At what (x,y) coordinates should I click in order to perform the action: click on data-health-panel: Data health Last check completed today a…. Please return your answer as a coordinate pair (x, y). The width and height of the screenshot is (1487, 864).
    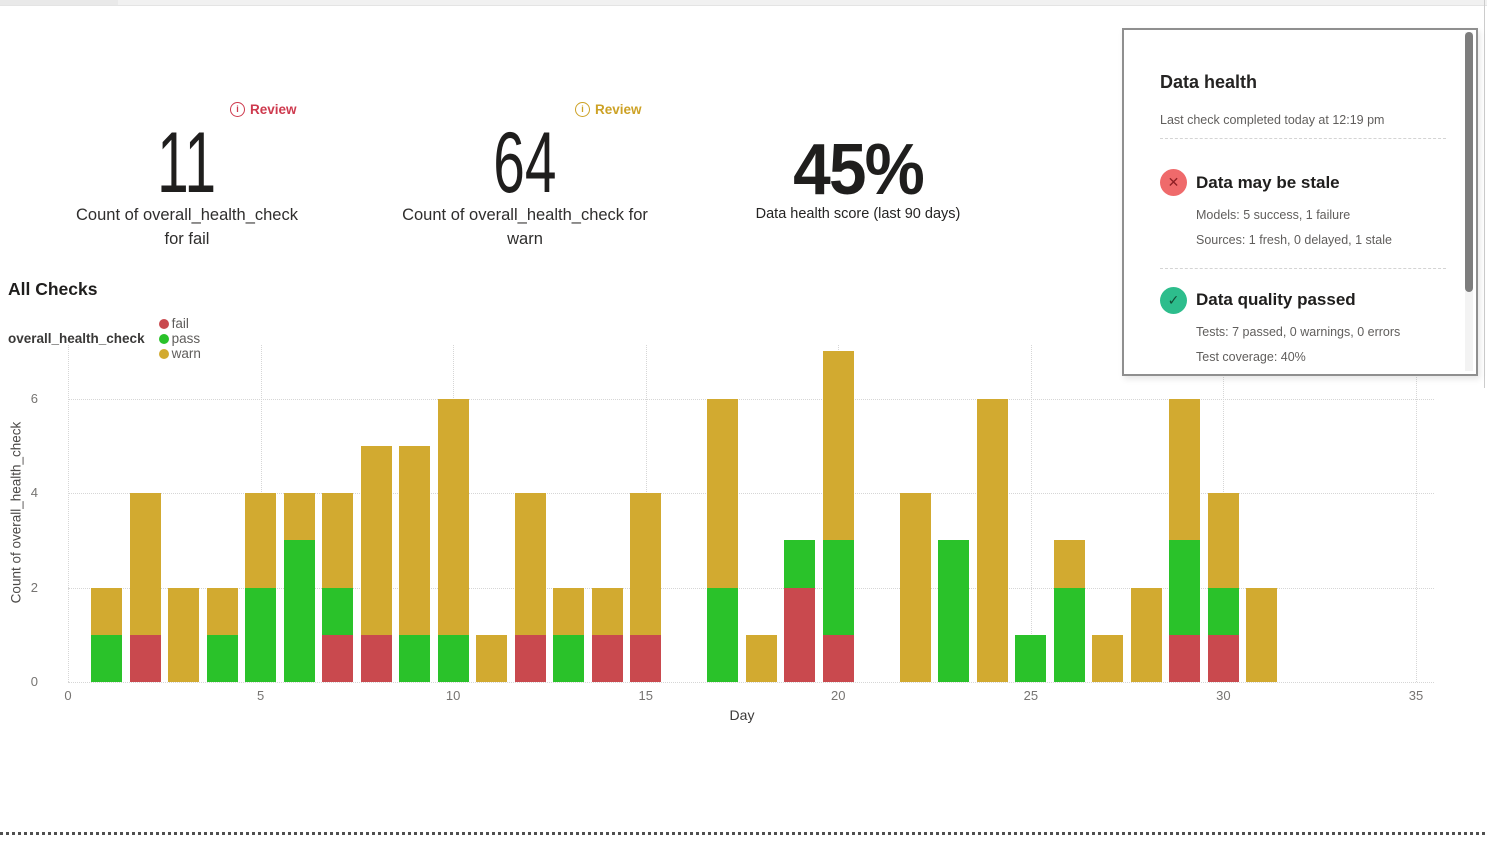
    Looking at the image, I should click on (1300, 202).